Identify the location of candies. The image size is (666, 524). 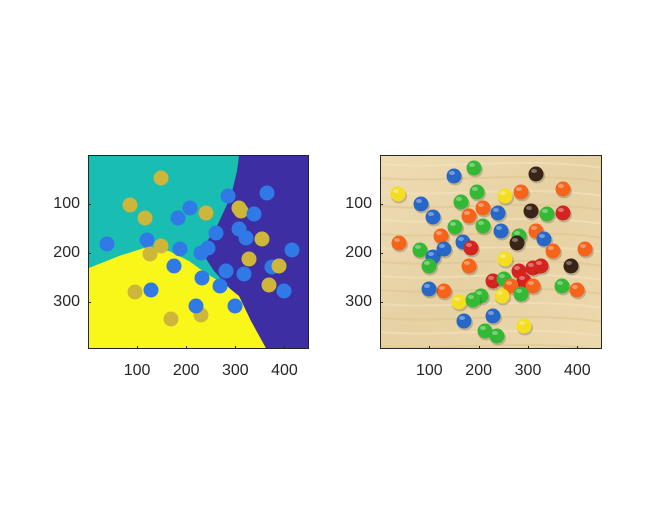
(492, 253).